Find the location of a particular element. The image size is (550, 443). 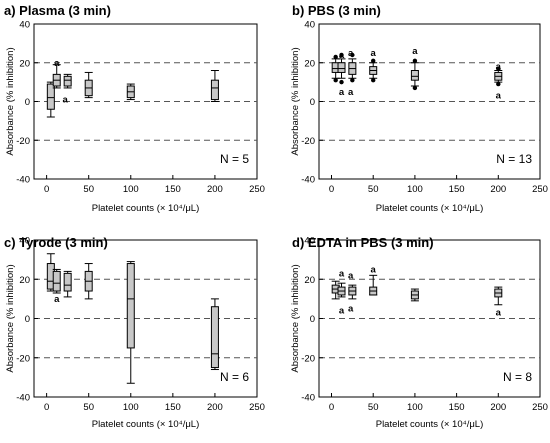

panel-title: c) Tyrode (3 min) is located at coordinates (56, 242).